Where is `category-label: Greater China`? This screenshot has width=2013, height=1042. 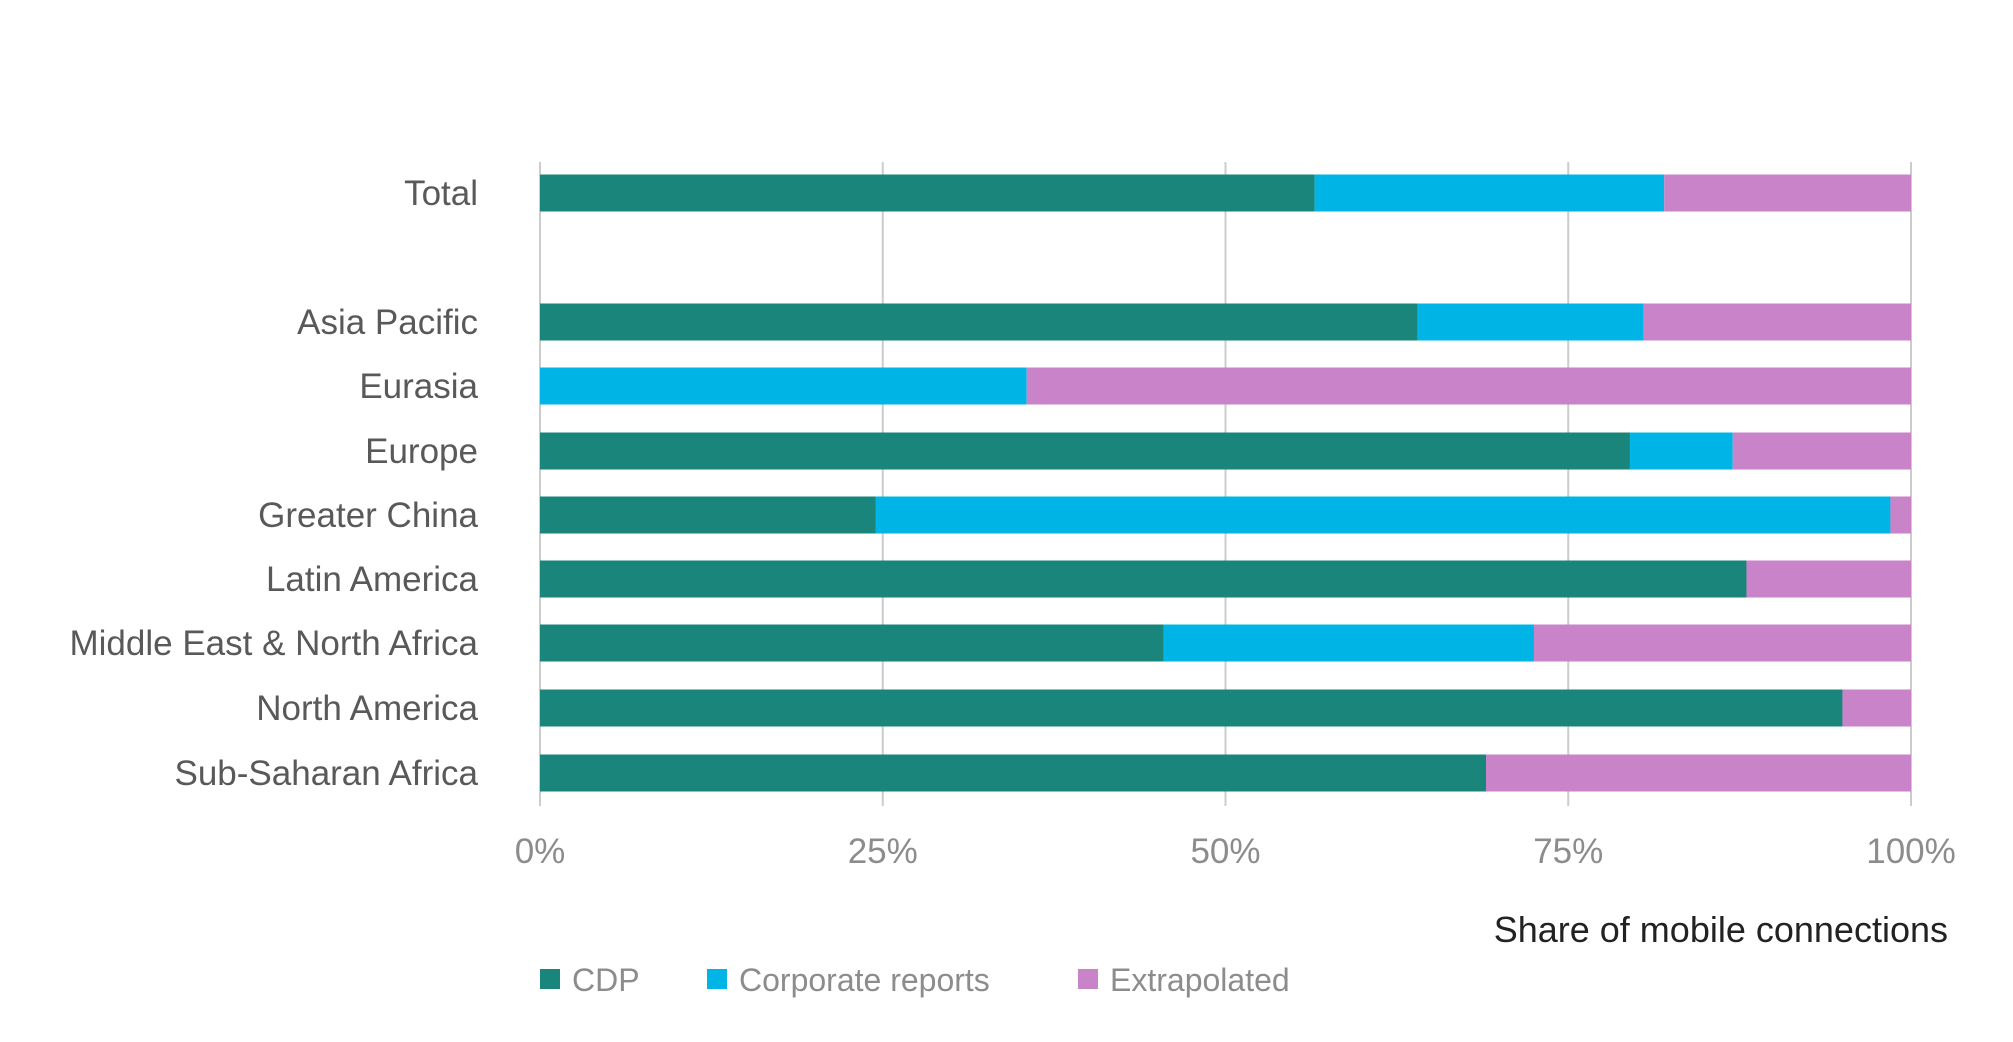
category-label: Greater China is located at coordinates (368, 515).